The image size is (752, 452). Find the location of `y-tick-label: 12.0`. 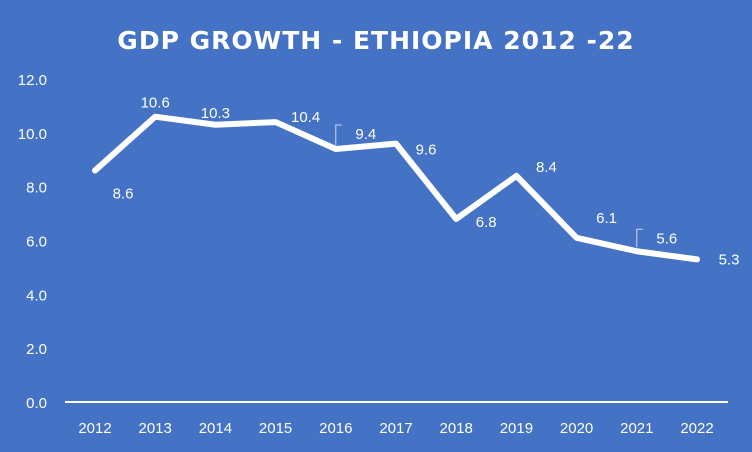

y-tick-label: 12.0 is located at coordinates (32, 80).